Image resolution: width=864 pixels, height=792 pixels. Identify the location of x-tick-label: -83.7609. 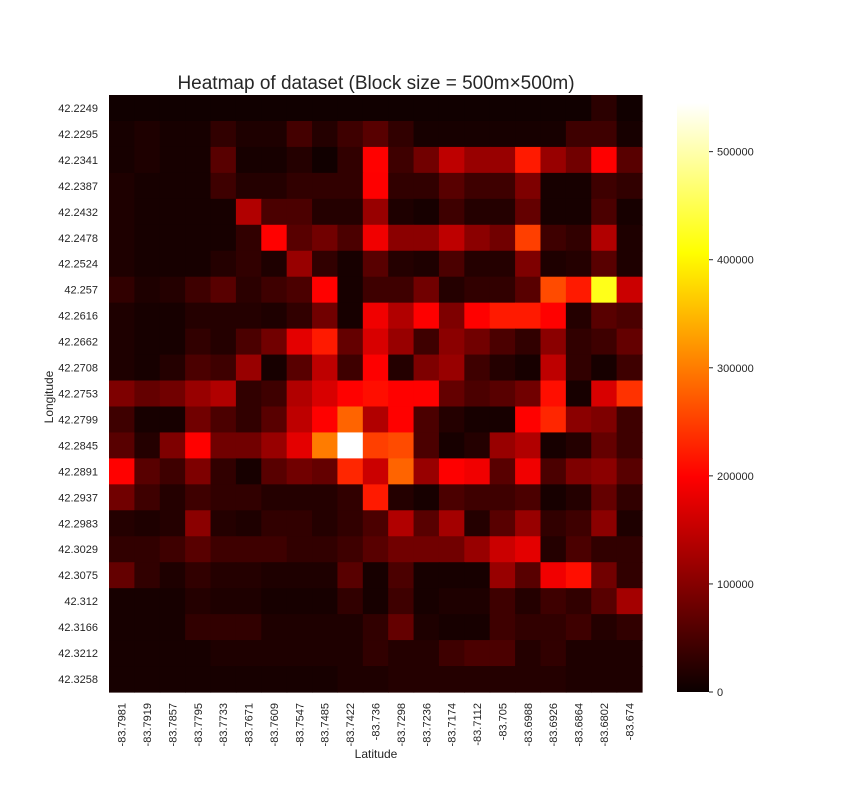
(275, 724).